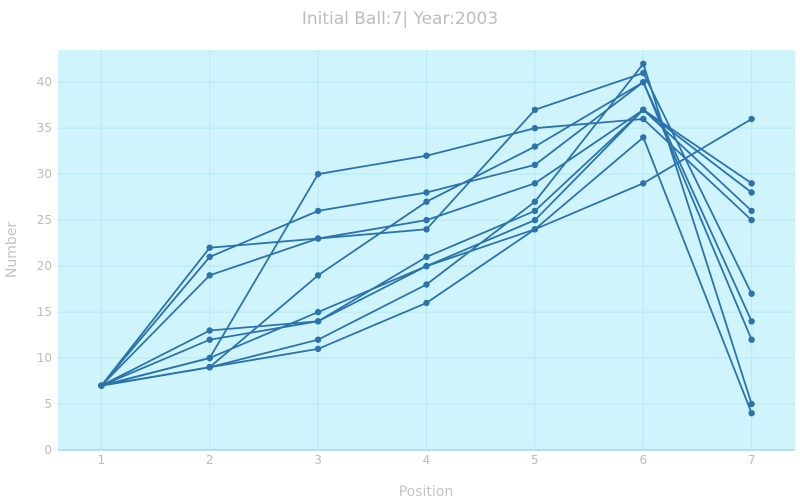  Describe the element at coordinates (44, 312) in the screenshot. I see `y-tick-label: 15` at that location.